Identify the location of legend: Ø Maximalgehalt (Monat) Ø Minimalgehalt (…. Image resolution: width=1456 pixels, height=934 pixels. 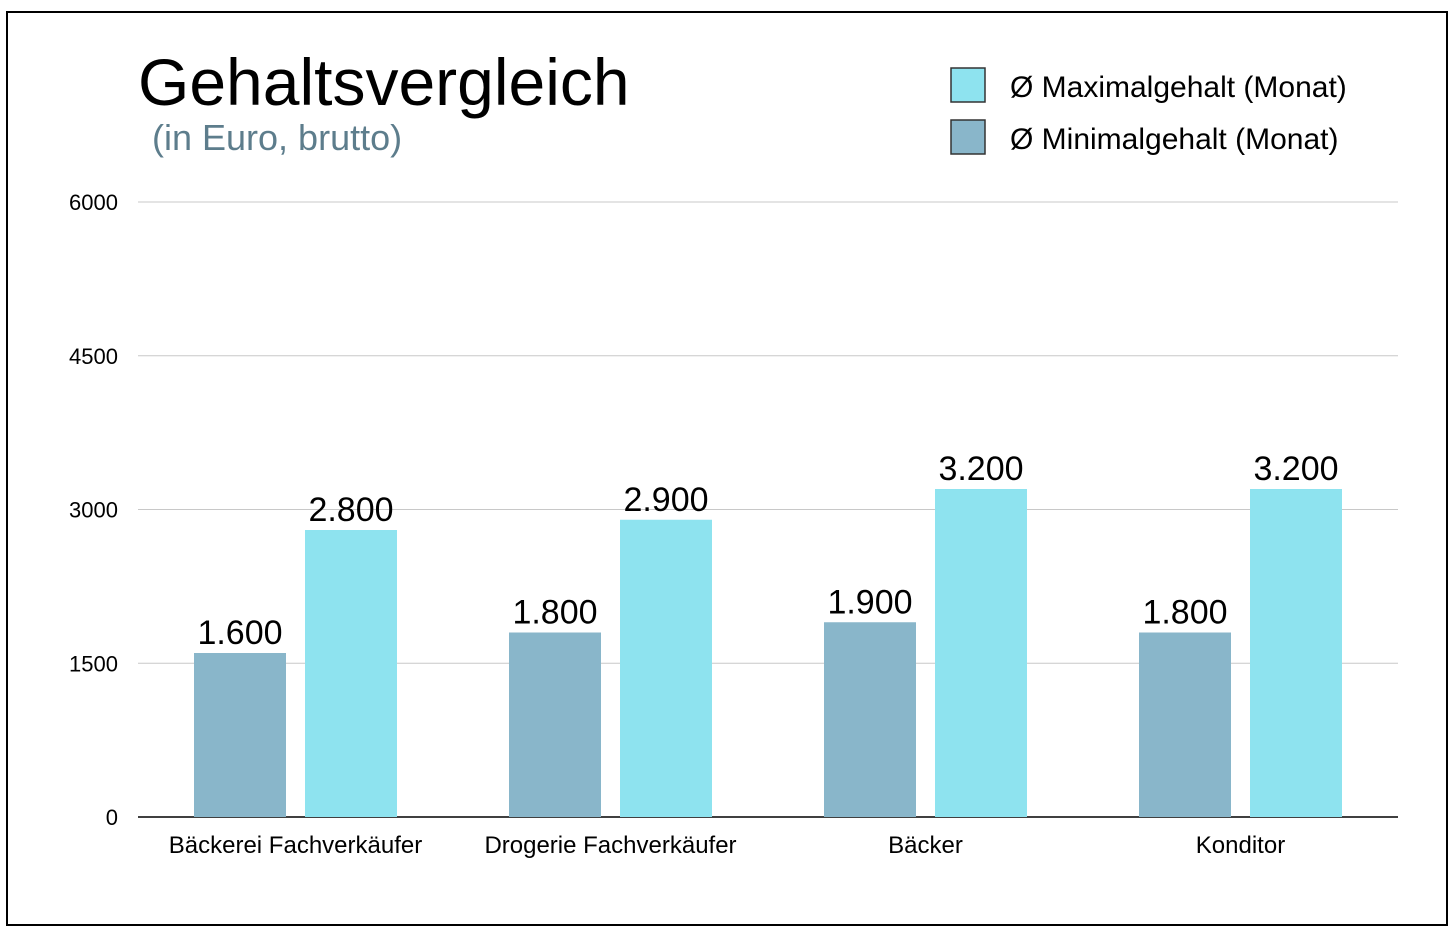
(1148, 111).